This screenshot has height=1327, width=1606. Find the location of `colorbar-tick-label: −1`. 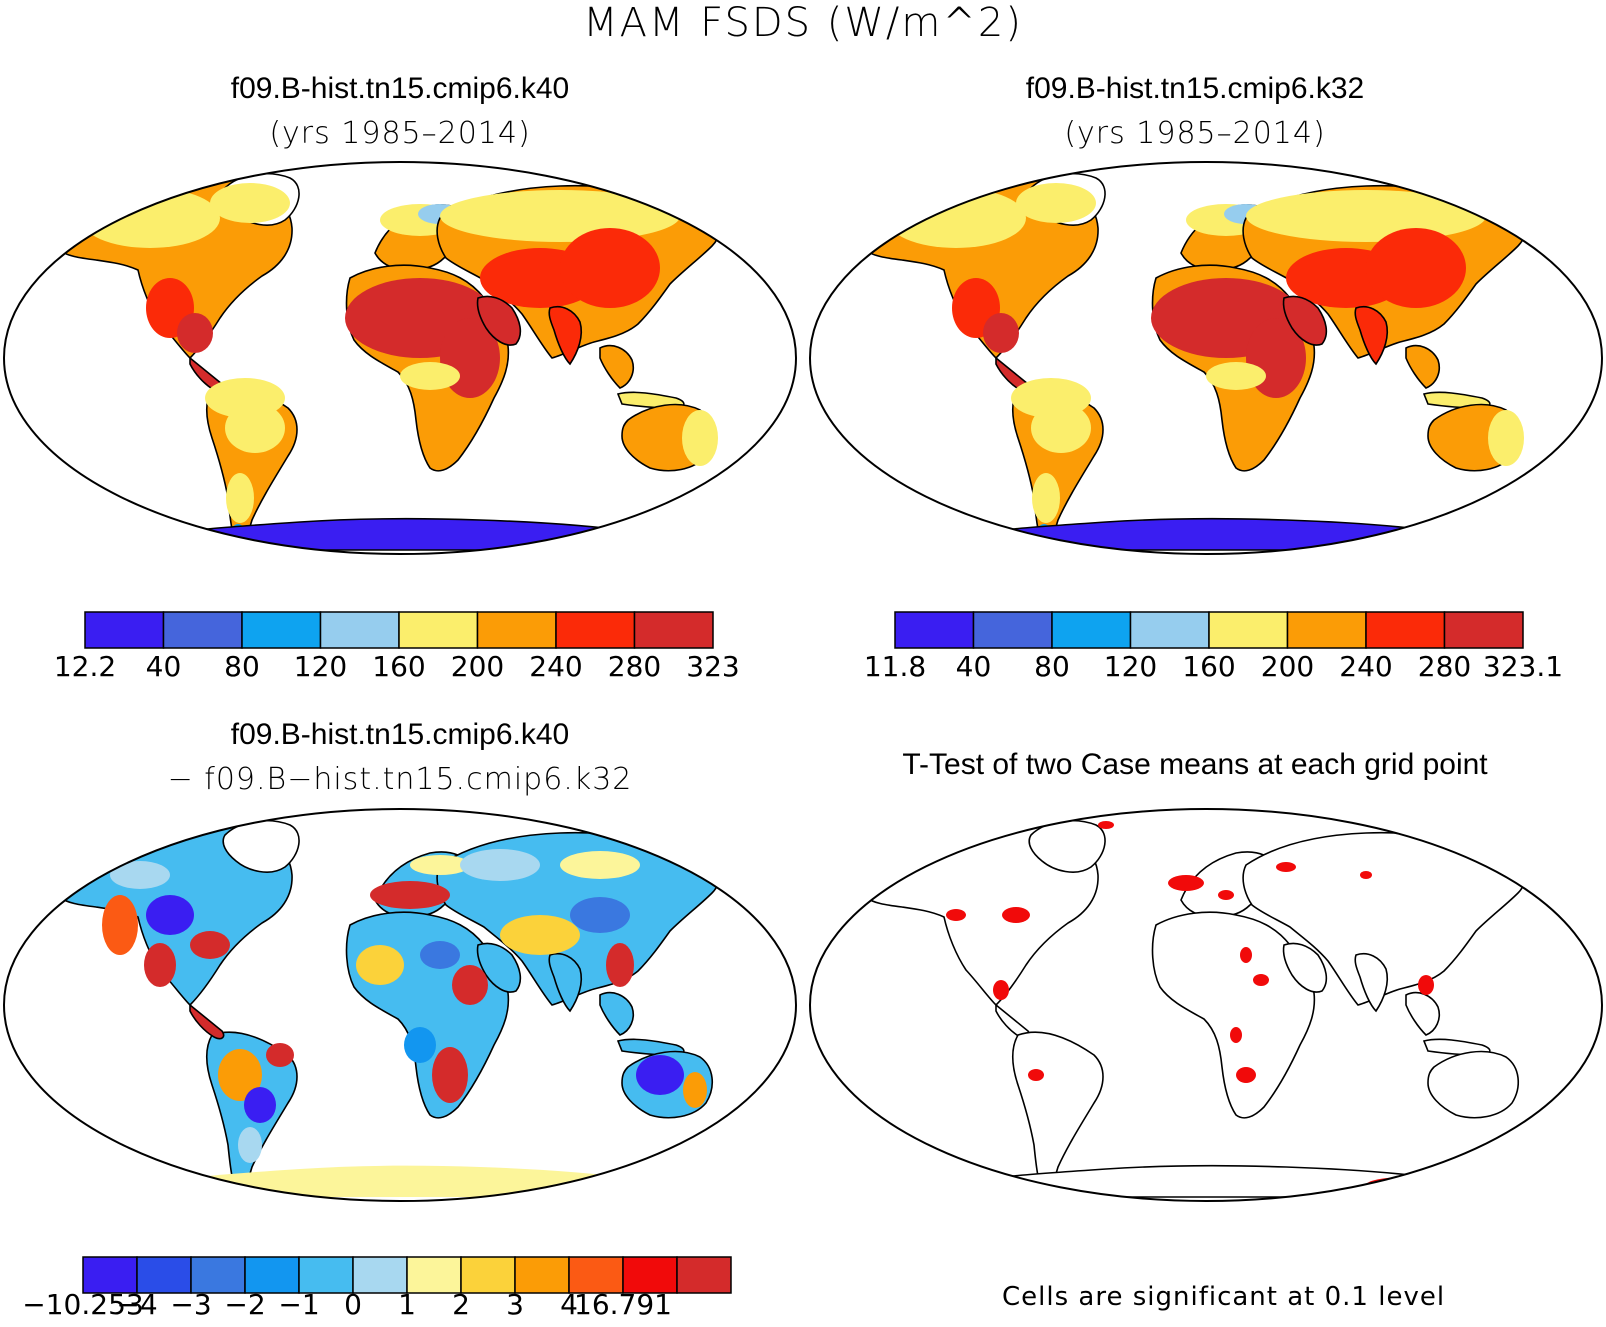

colorbar-tick-label: −1 is located at coordinates (299, 1304).